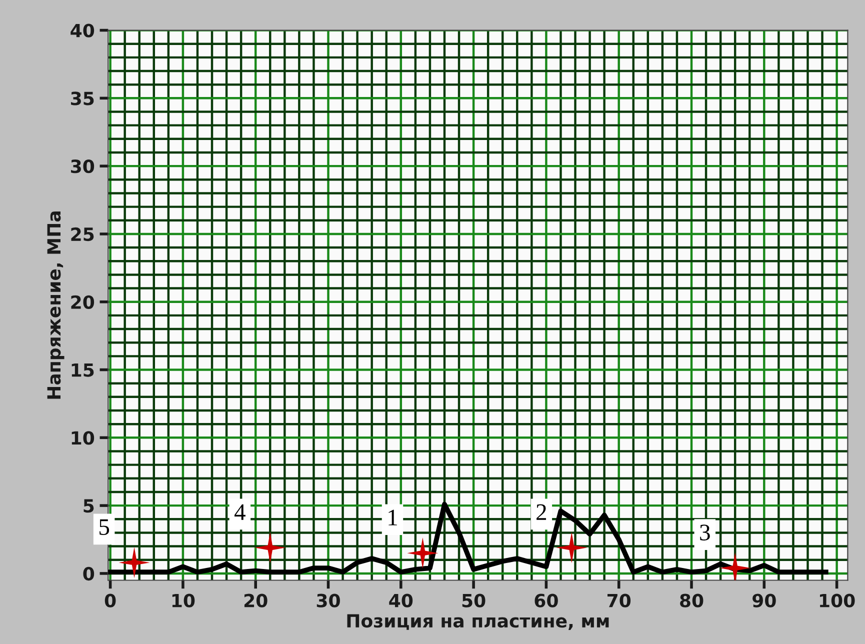 This screenshot has height=644, width=865. What do you see at coordinates (546, 601) in the screenshot?
I see `x-tick-label: 60` at bounding box center [546, 601].